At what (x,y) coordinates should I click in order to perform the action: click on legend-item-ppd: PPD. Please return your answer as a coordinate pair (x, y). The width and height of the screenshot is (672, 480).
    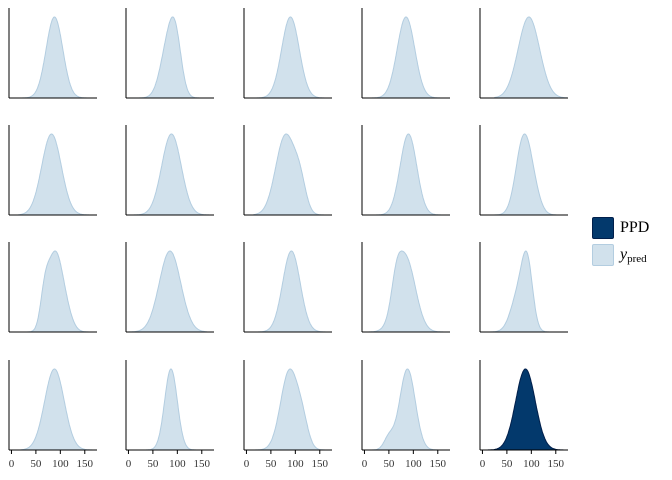
    Looking at the image, I should click on (631, 228).